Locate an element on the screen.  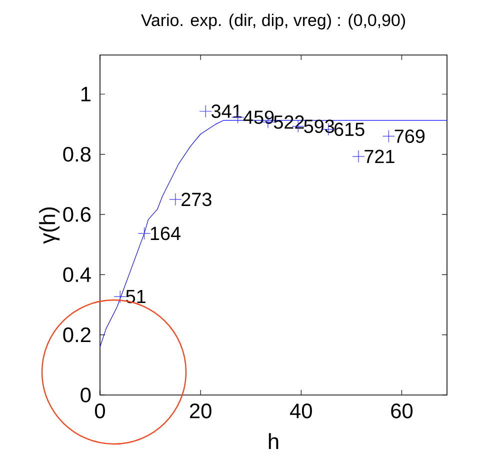
x-tick-label: 60 is located at coordinates (402, 411).